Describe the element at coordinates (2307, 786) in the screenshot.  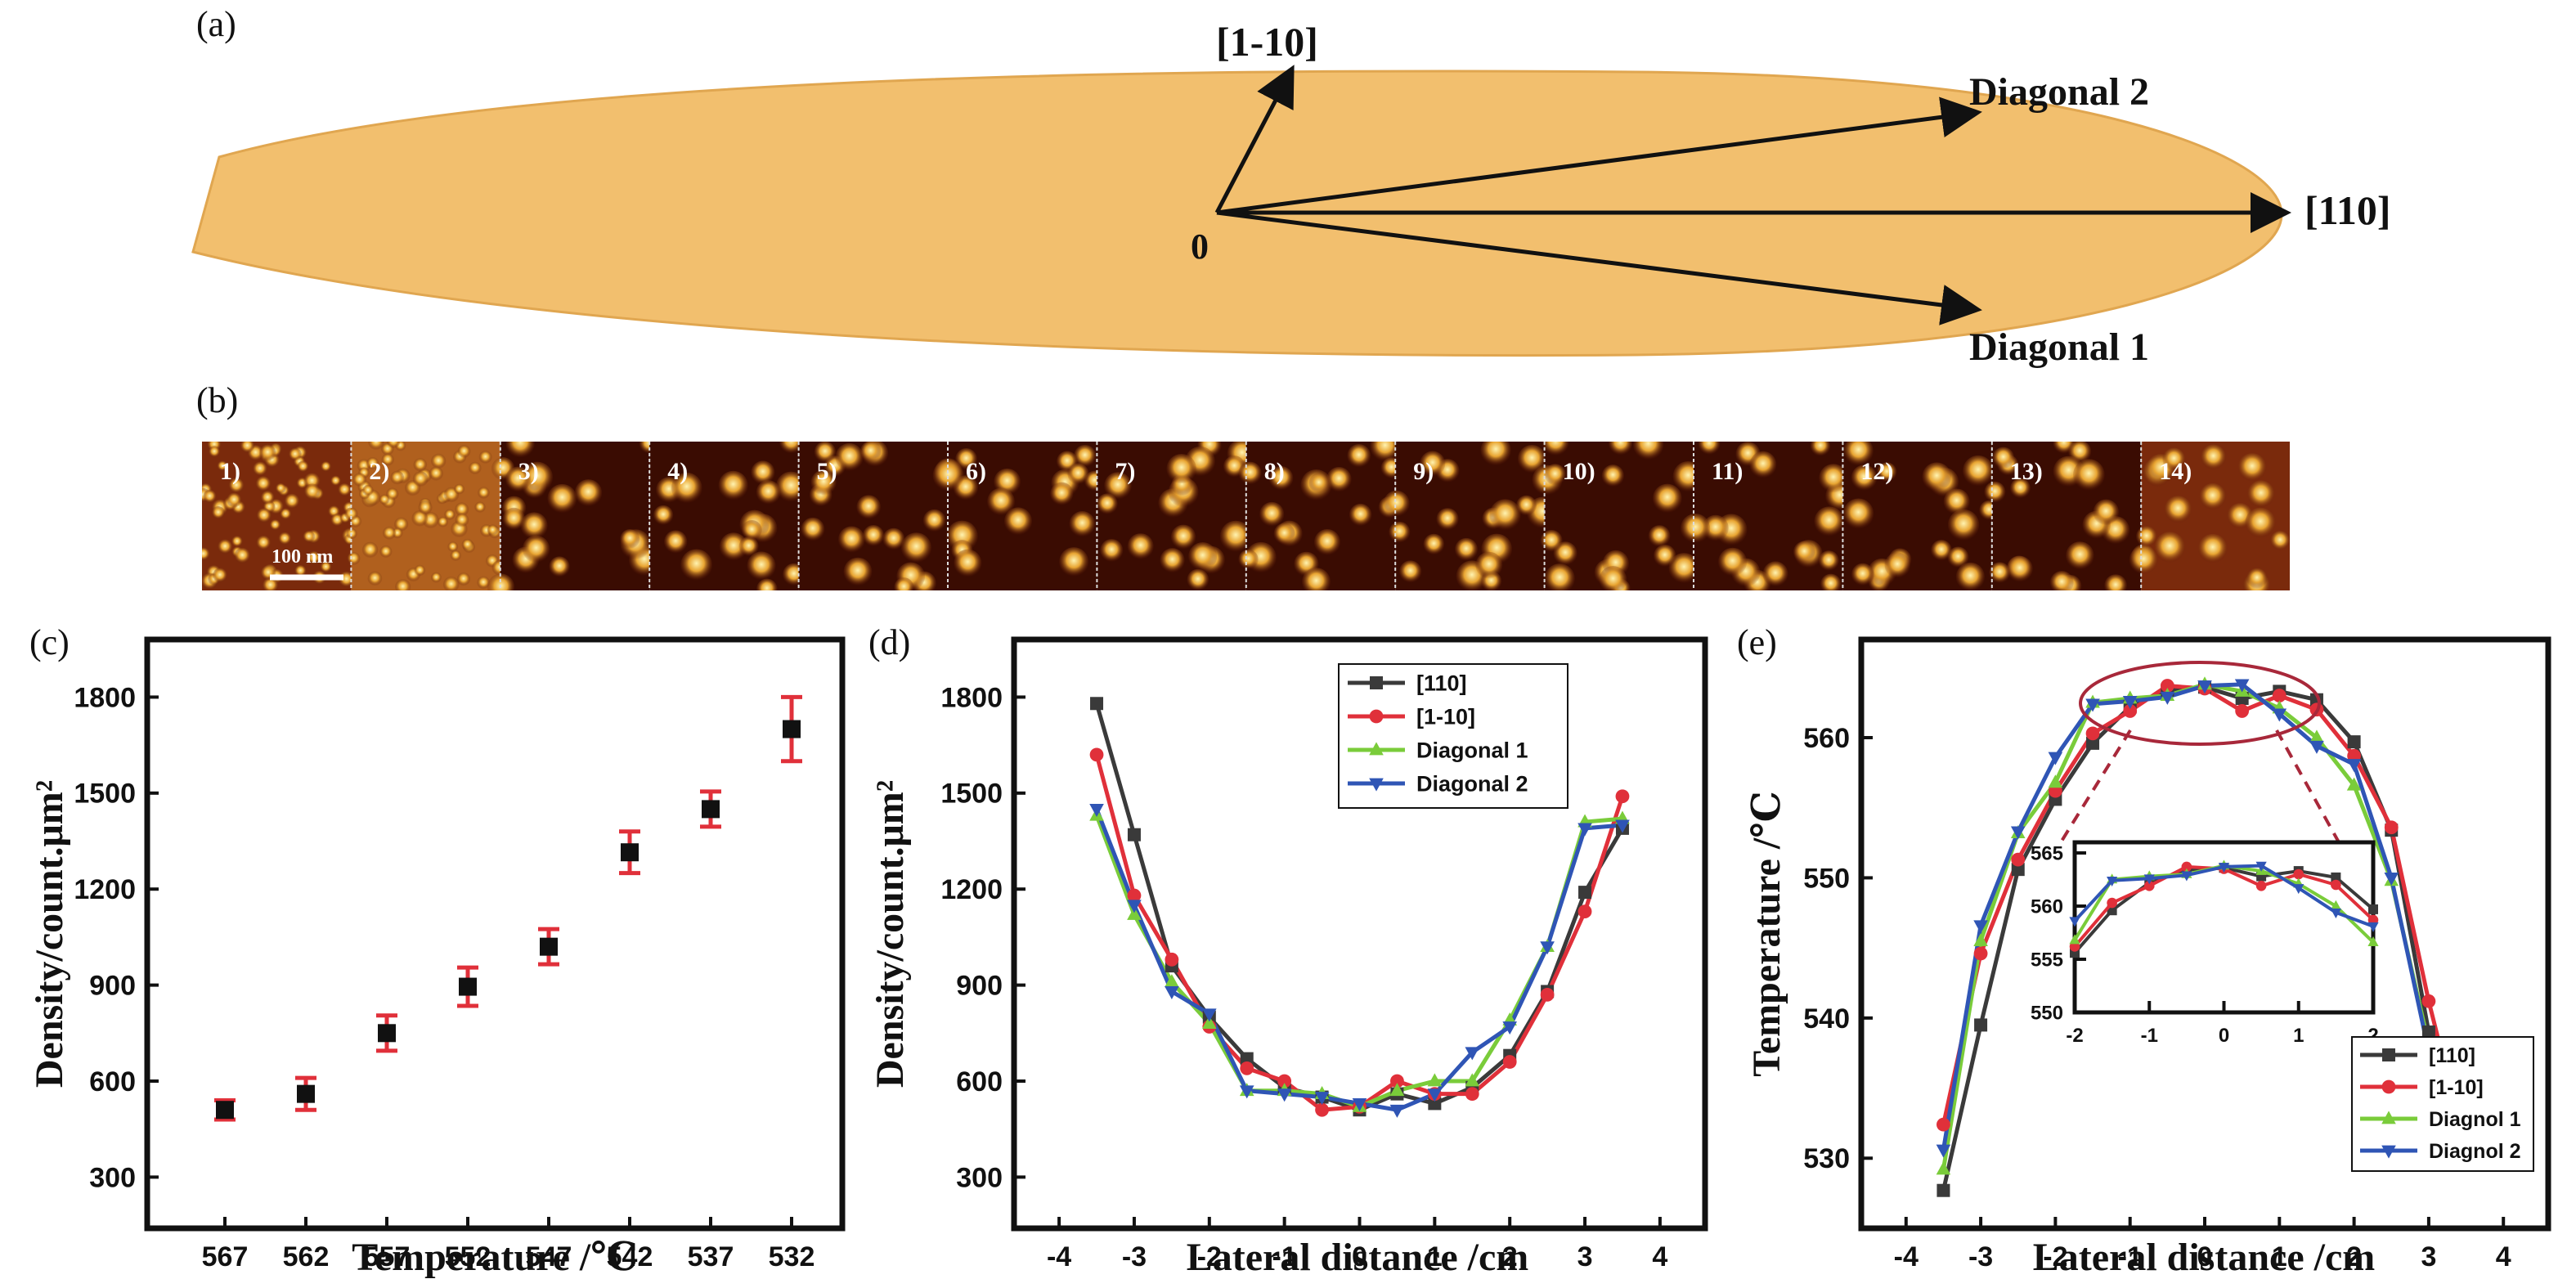
I see `highlight-connector-right` at that location.